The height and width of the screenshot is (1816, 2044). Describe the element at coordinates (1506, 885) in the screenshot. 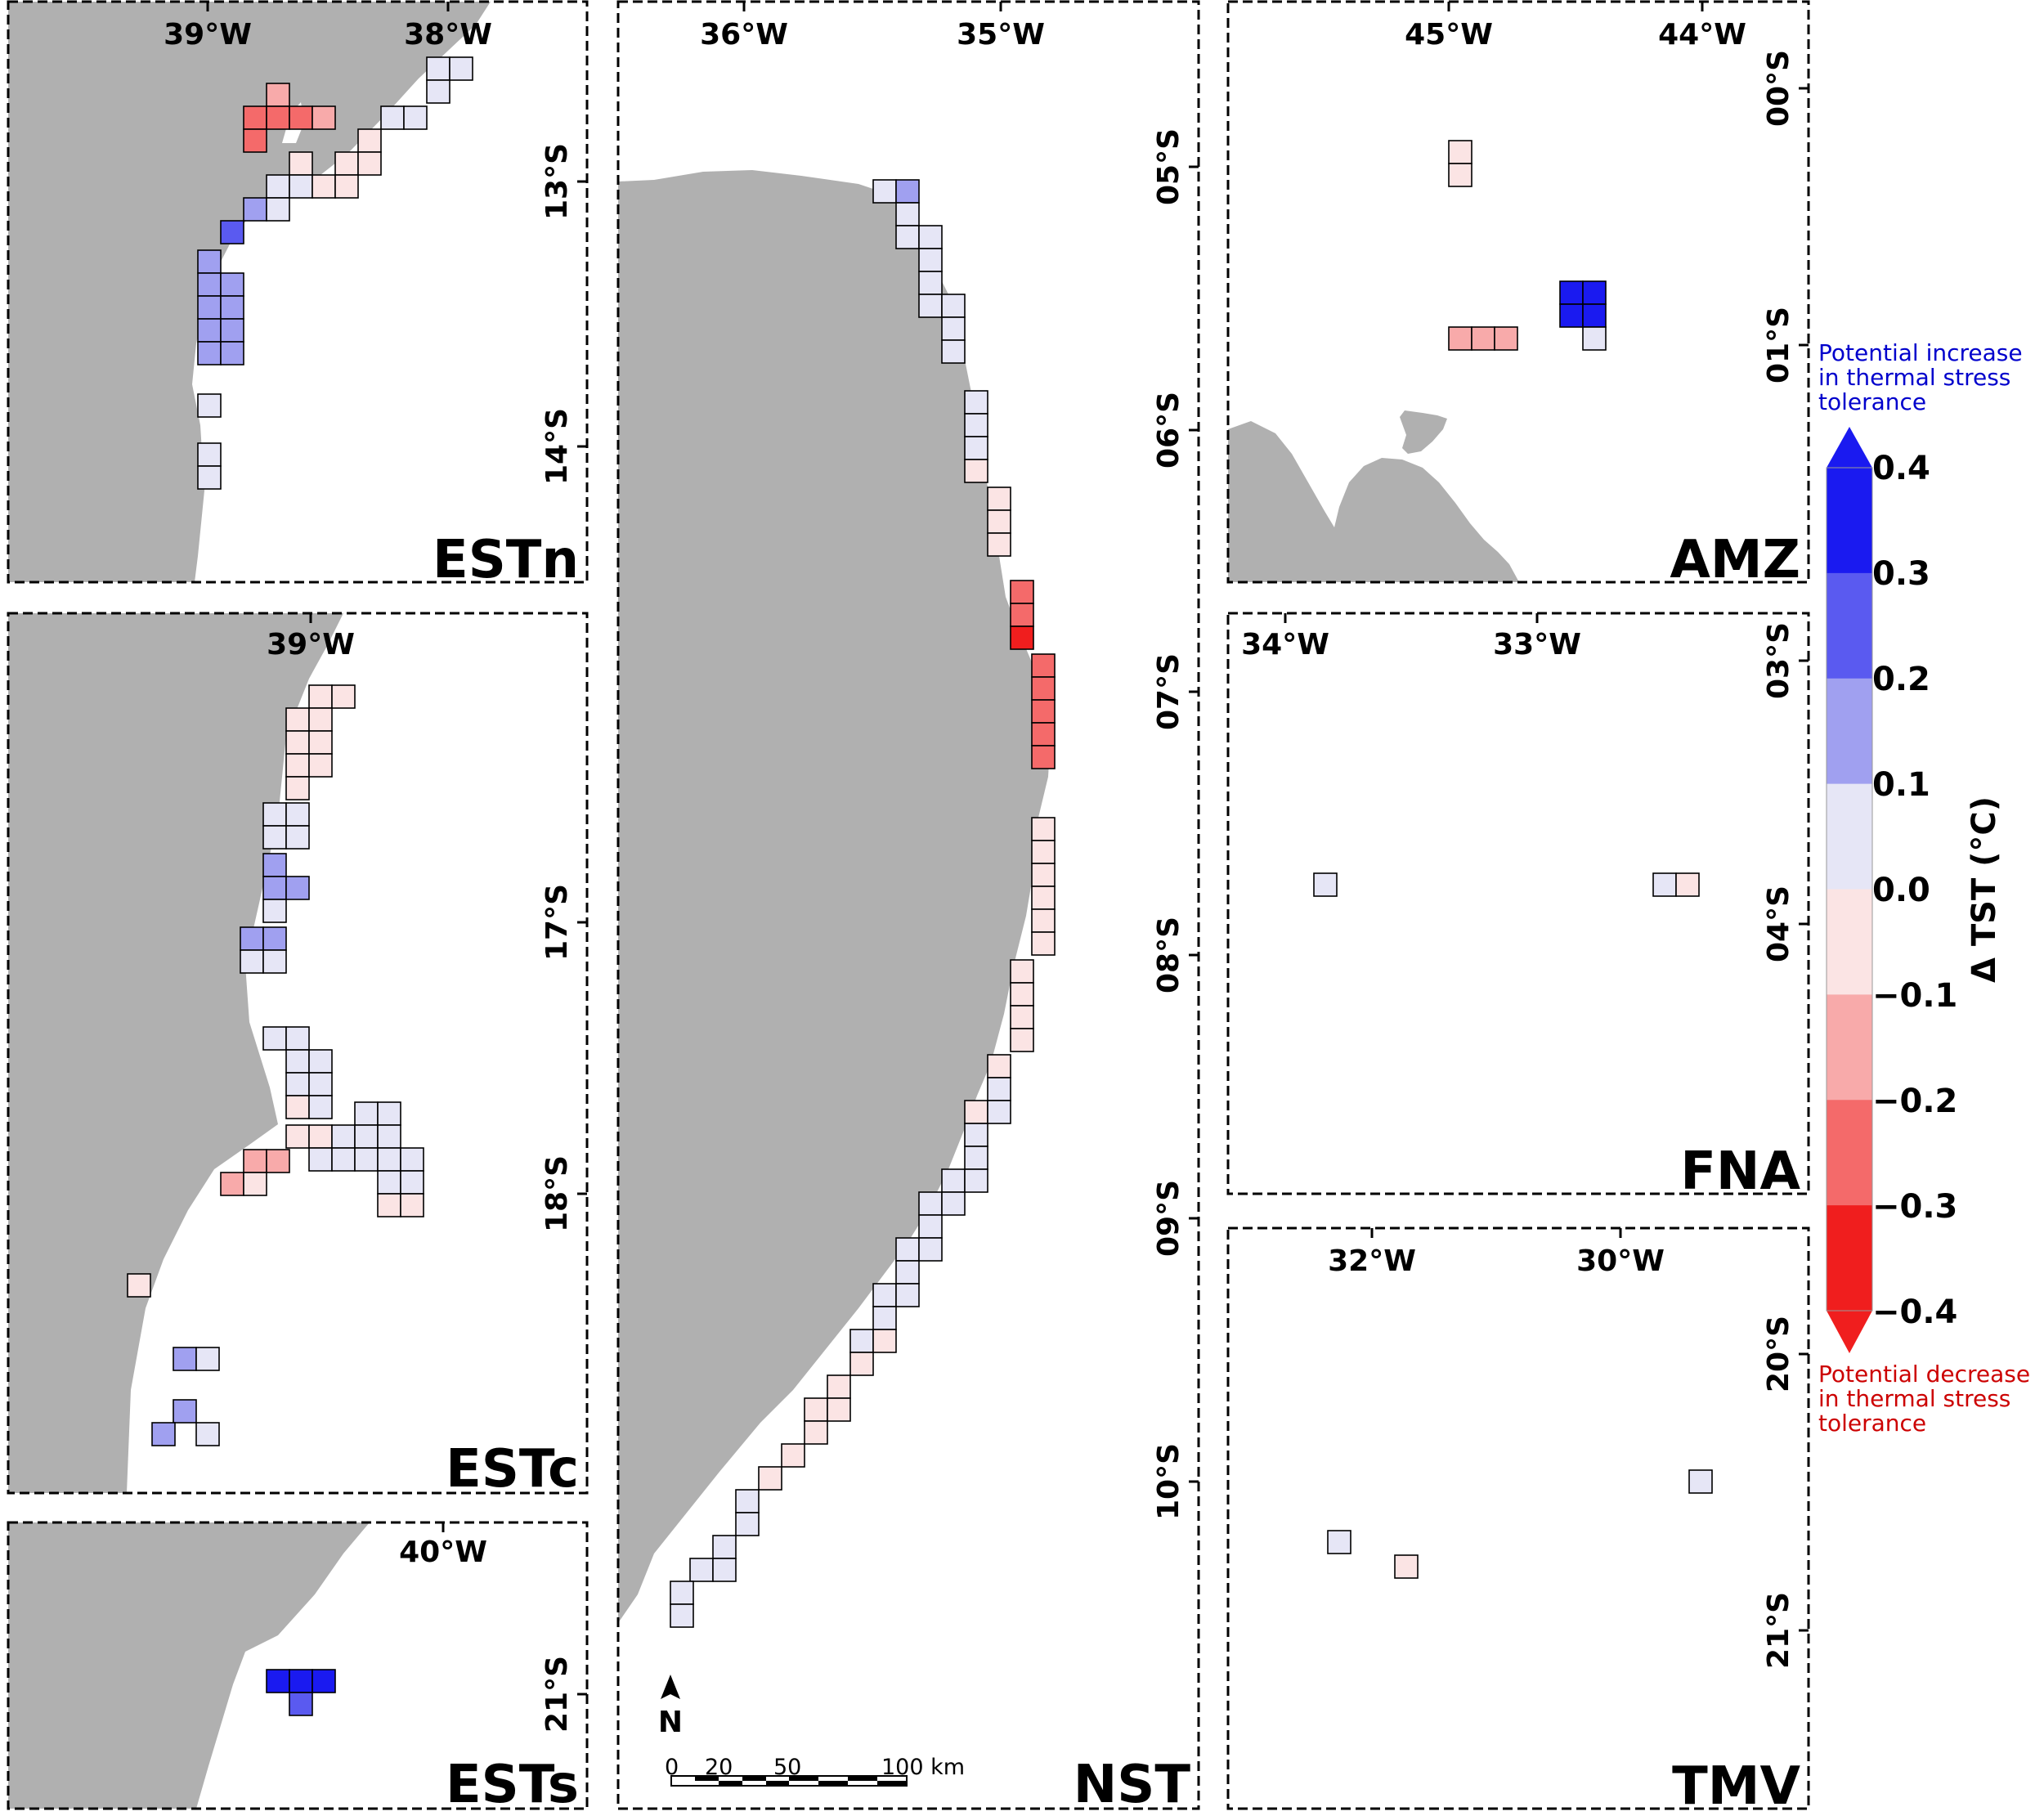

I see `fna-cells` at that location.